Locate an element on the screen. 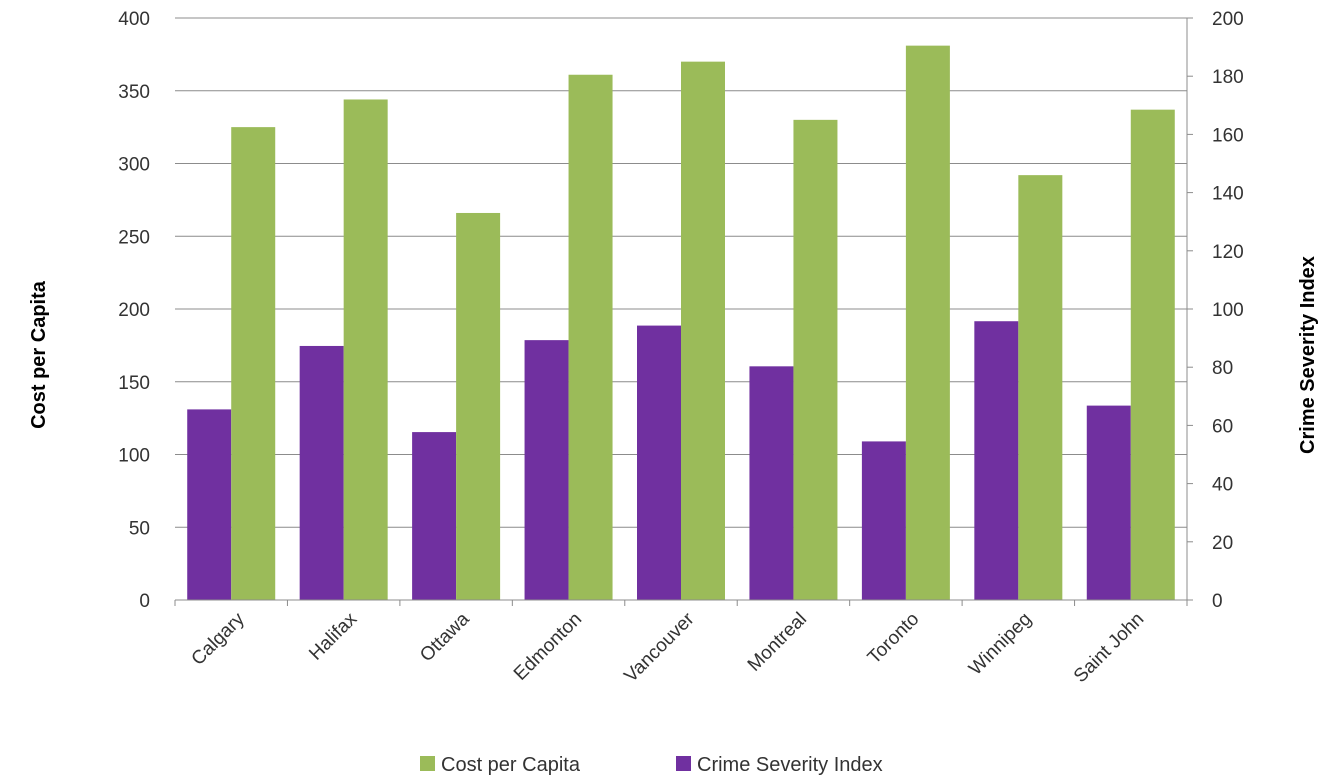 The image size is (1326, 778). right-axis-ticks: 0 20 40 60 80 100 120 140 160 180 200 is located at coordinates (1228, 310).